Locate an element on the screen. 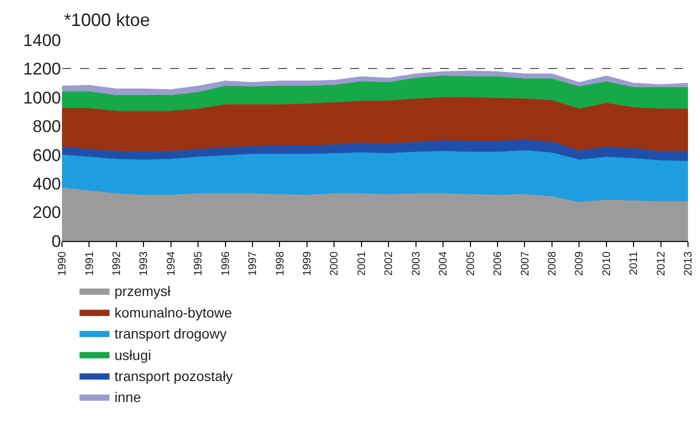 This screenshot has width=700, height=425. x-tick-label: 1999 is located at coordinates (308, 263).